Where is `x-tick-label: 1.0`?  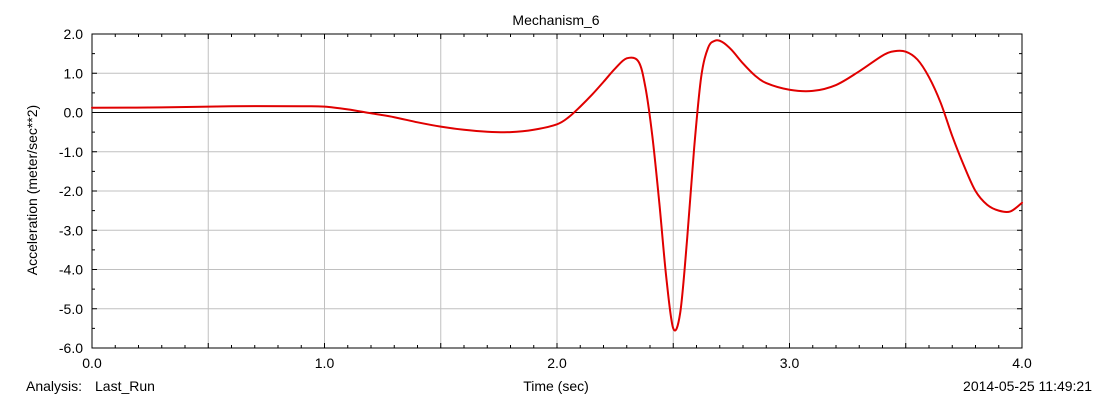
x-tick-label: 1.0 is located at coordinates (325, 363).